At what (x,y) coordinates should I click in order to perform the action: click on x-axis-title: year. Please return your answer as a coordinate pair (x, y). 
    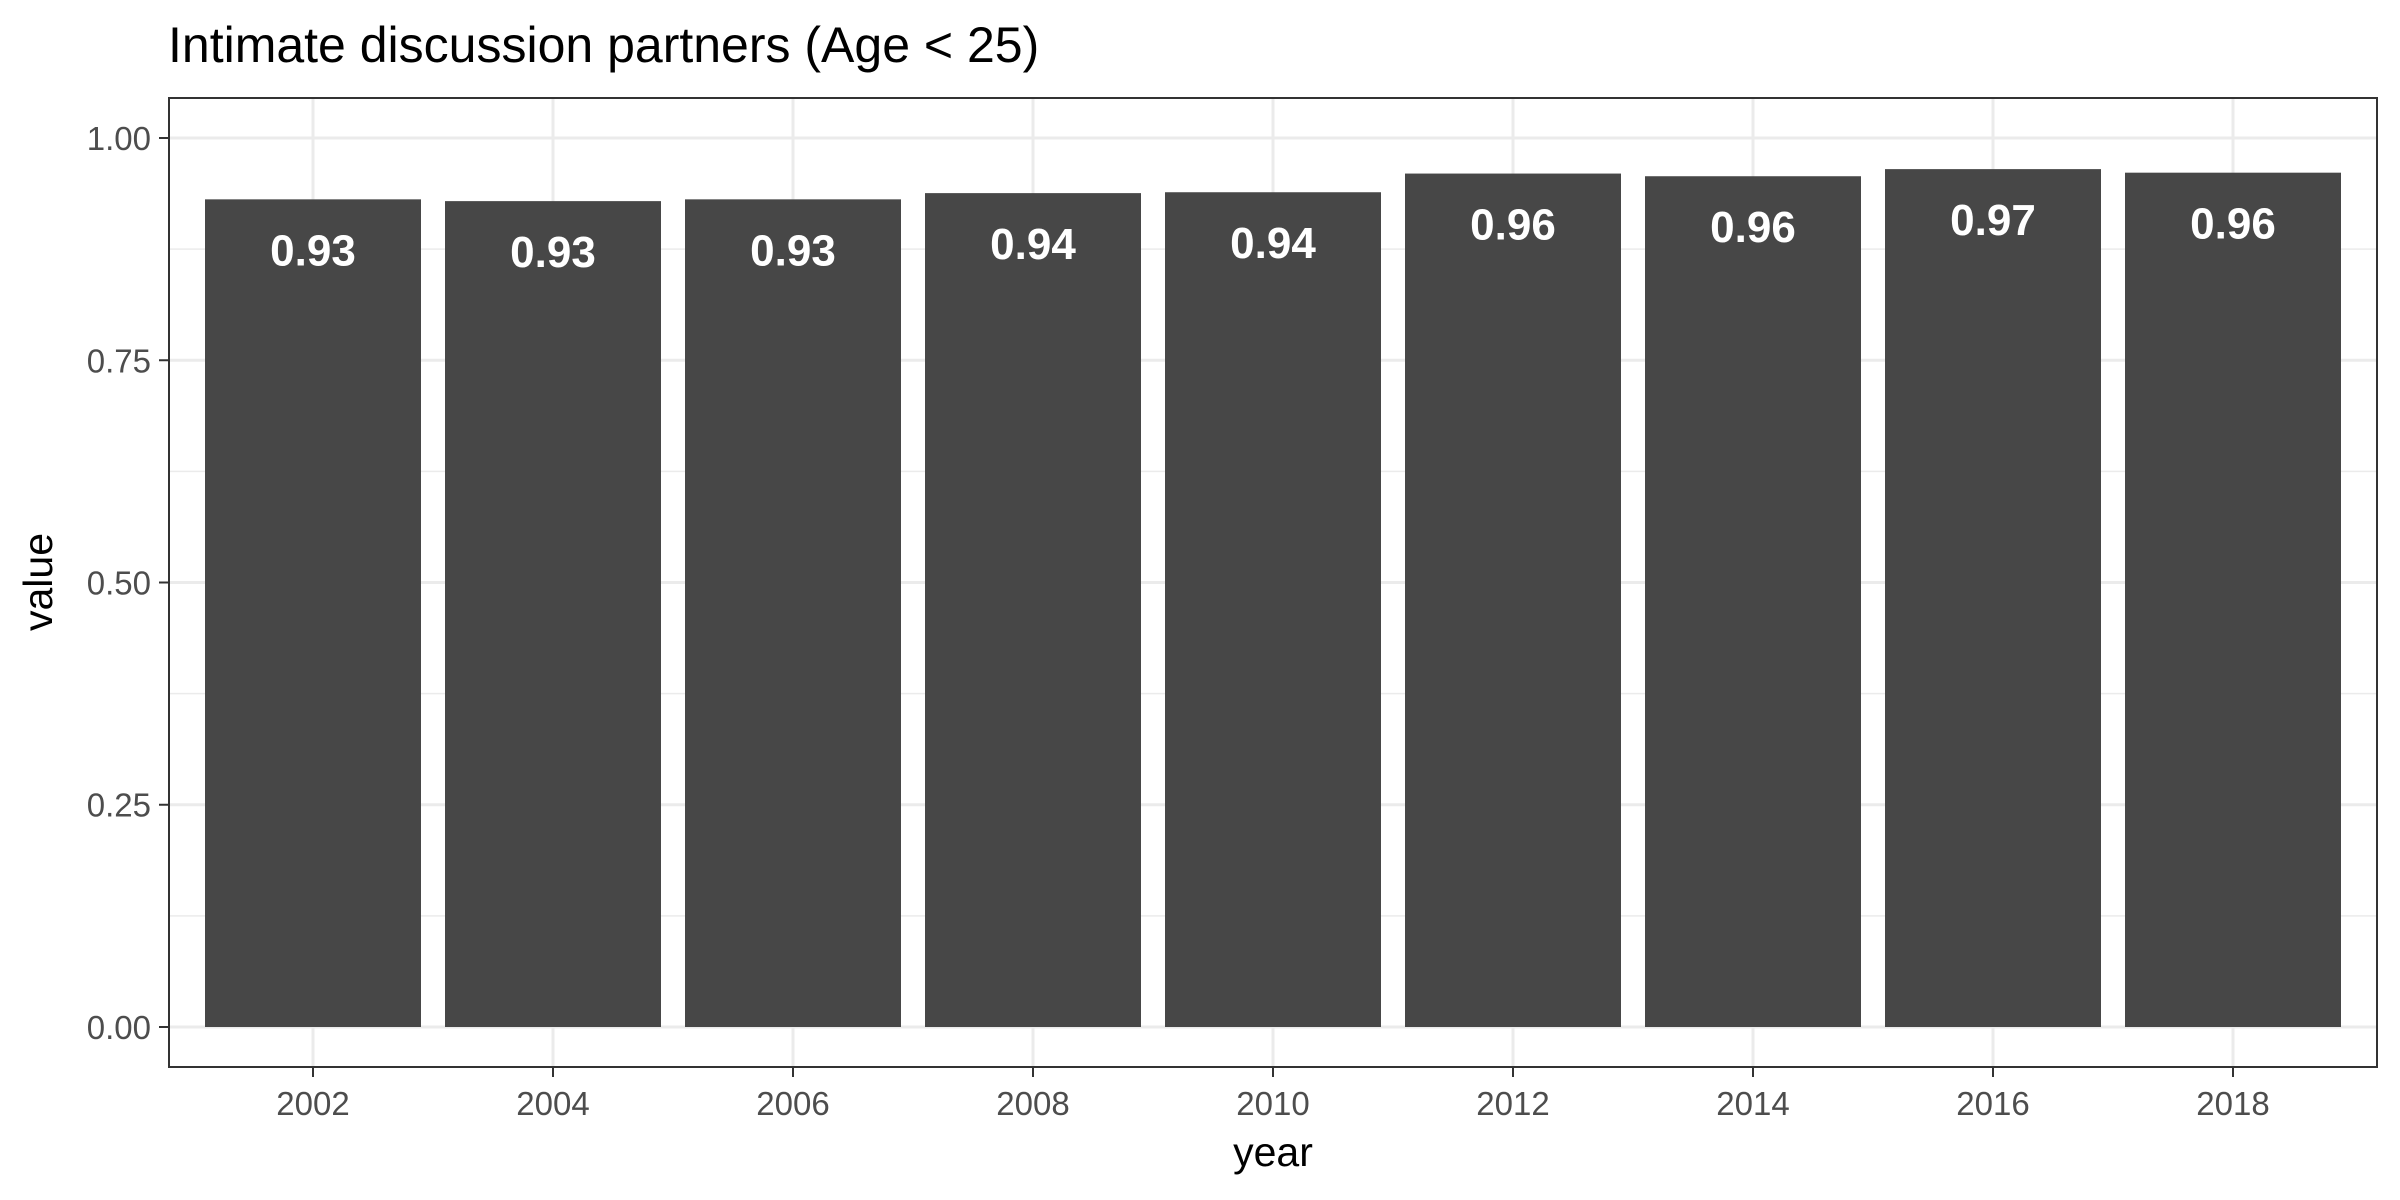
    Looking at the image, I should click on (1273, 1152).